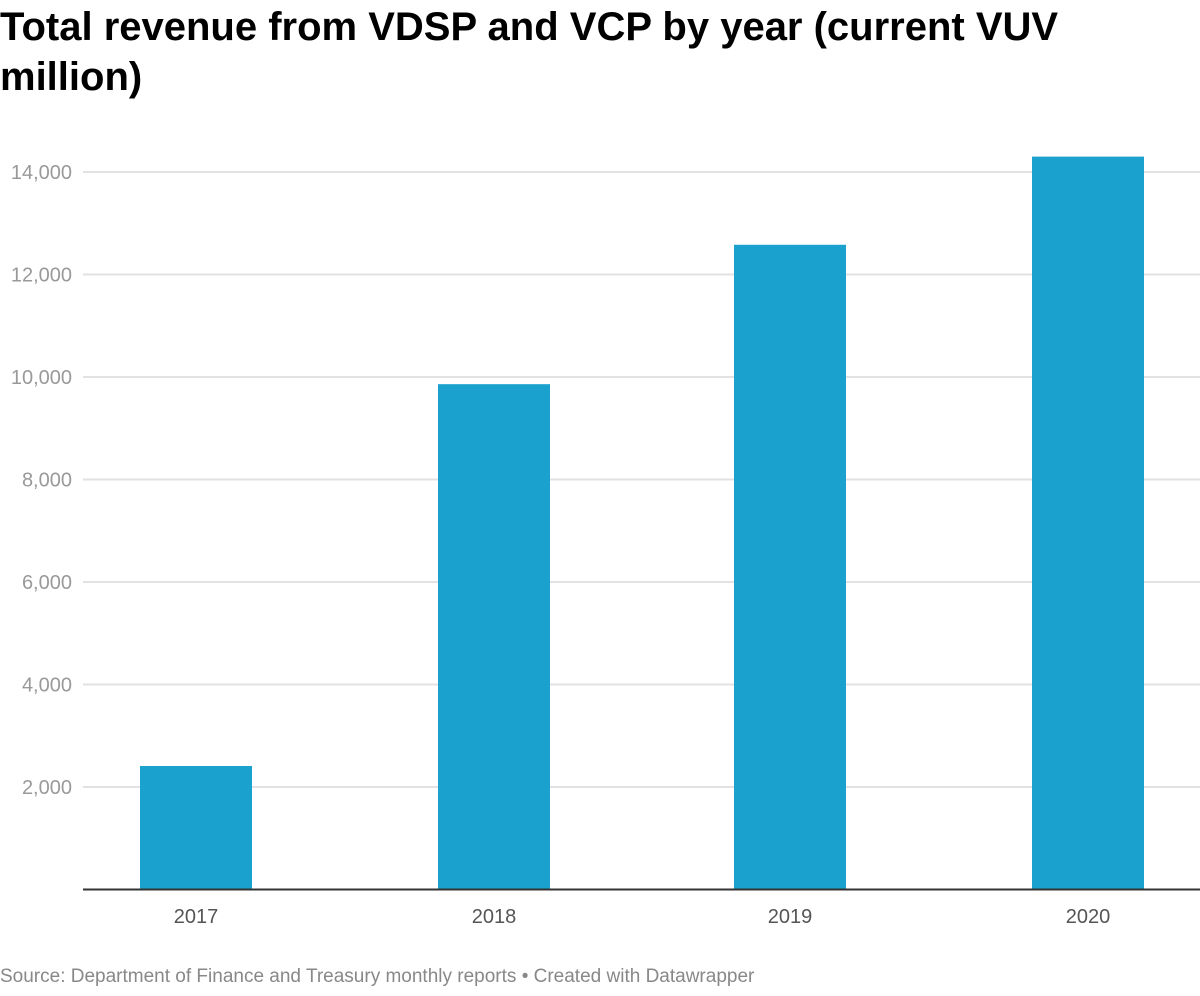 The height and width of the screenshot is (996, 1200). What do you see at coordinates (1088, 523) in the screenshot?
I see `bar-2020` at bounding box center [1088, 523].